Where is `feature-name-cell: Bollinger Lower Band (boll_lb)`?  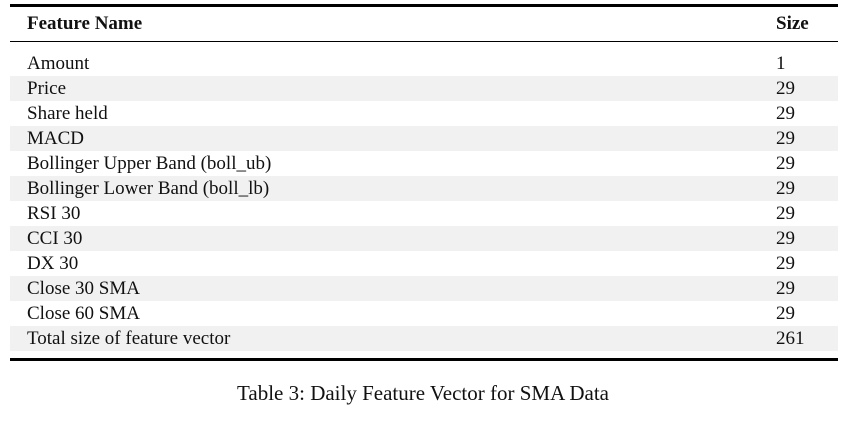 feature-name-cell: Bollinger Lower Band (boll_lb) is located at coordinates (148, 188).